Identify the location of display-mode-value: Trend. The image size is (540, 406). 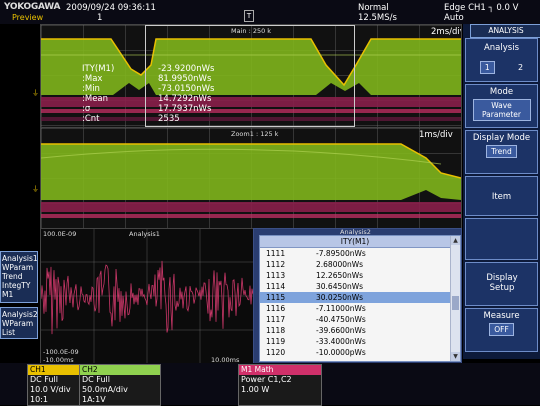
(501, 151).